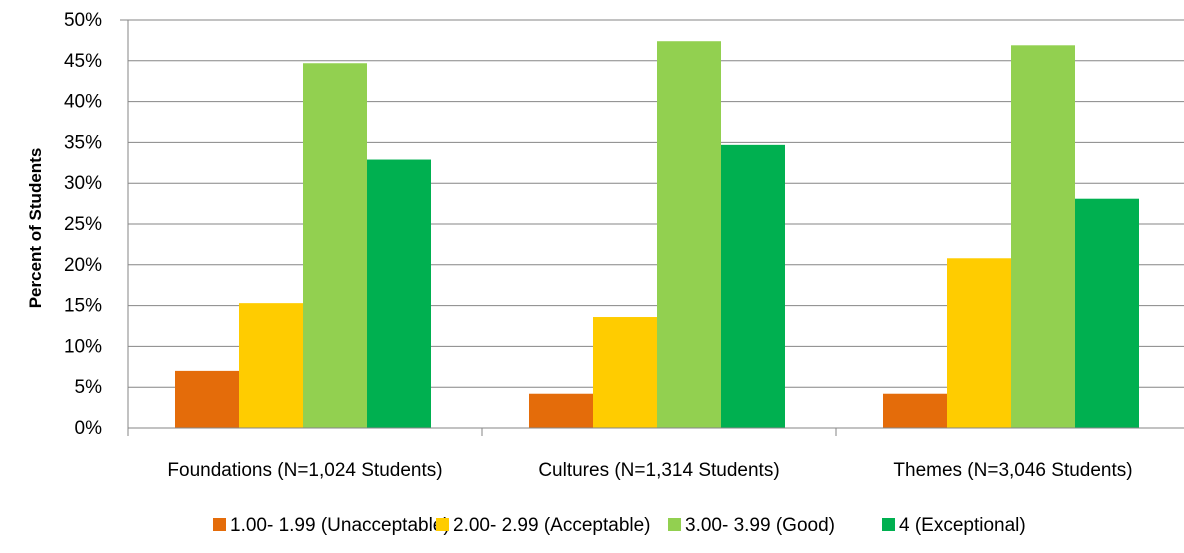 Image resolution: width=1184 pixels, height=553 pixels. What do you see at coordinates (83, 265) in the screenshot?
I see `y-tick-label: 20%` at bounding box center [83, 265].